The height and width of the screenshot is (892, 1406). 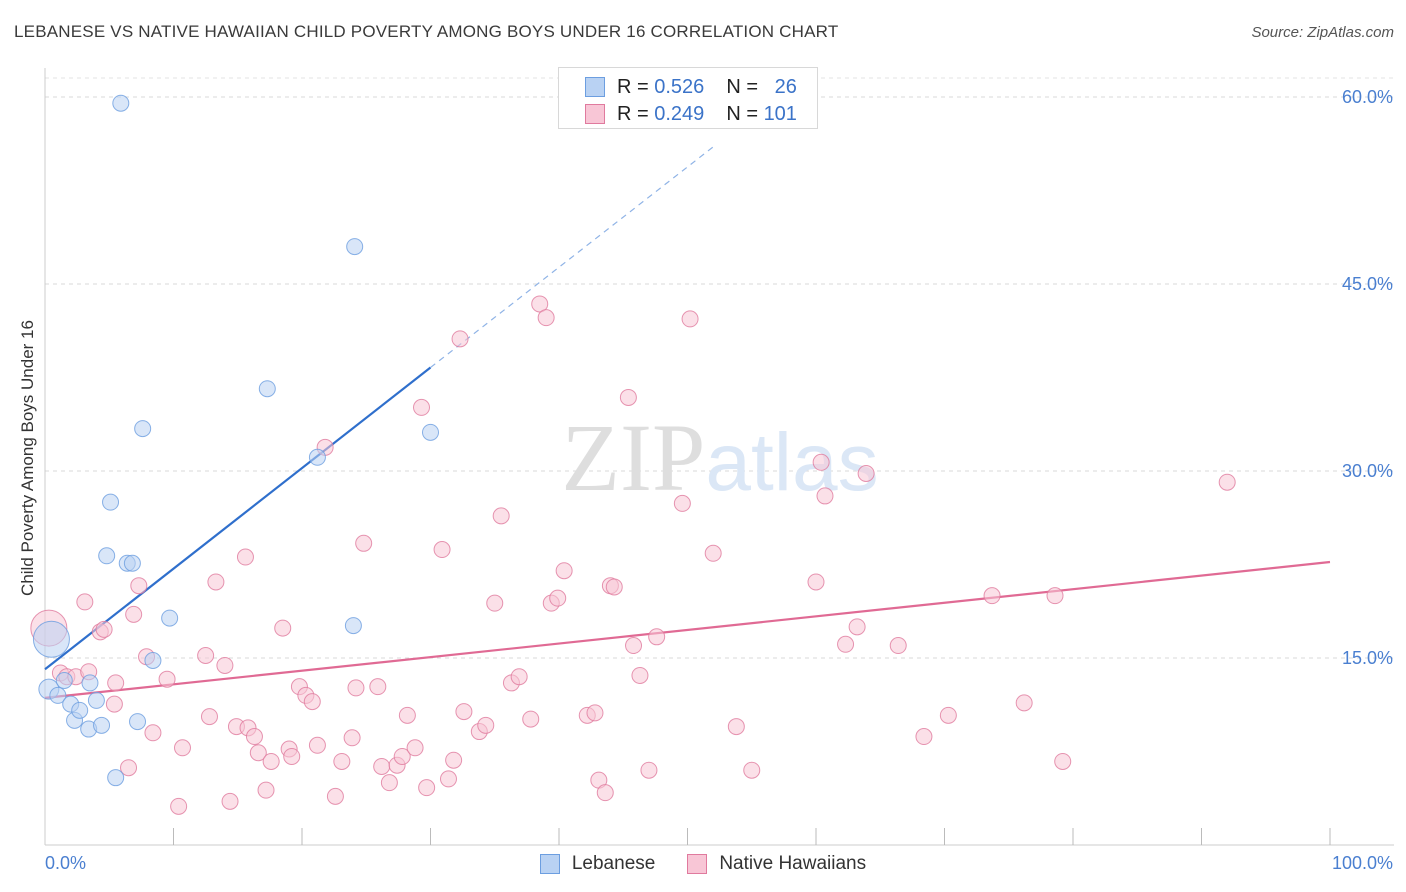 What do you see at coordinates (1367, 471) in the screenshot?
I see `y-tick-label: 30.0%` at bounding box center [1367, 471].